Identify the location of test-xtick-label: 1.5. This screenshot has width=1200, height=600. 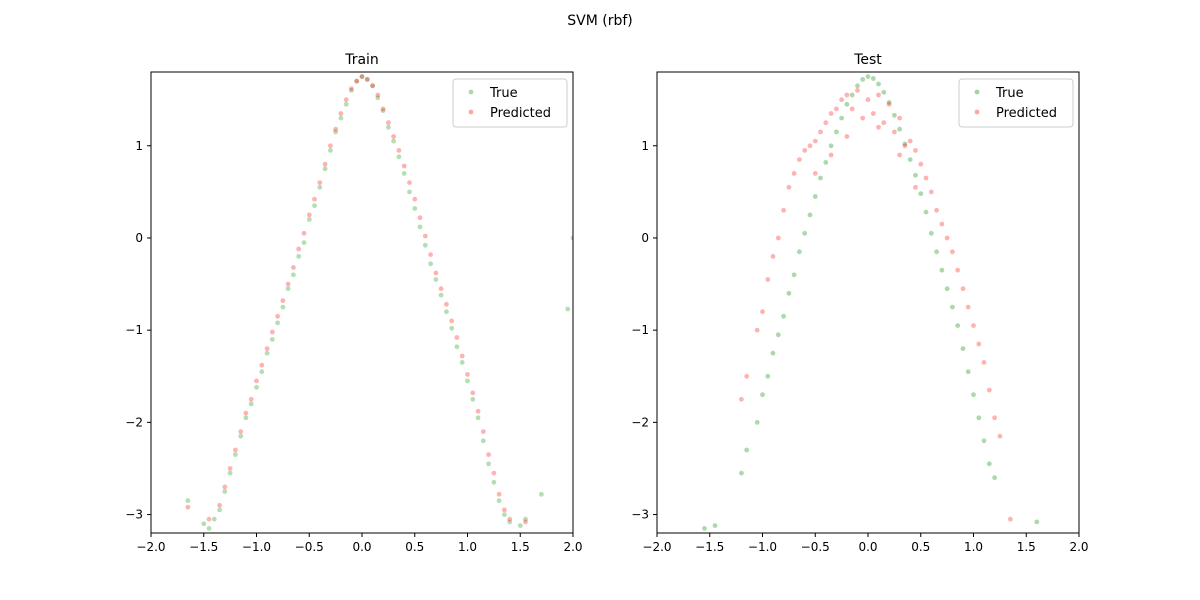
(1026, 547).